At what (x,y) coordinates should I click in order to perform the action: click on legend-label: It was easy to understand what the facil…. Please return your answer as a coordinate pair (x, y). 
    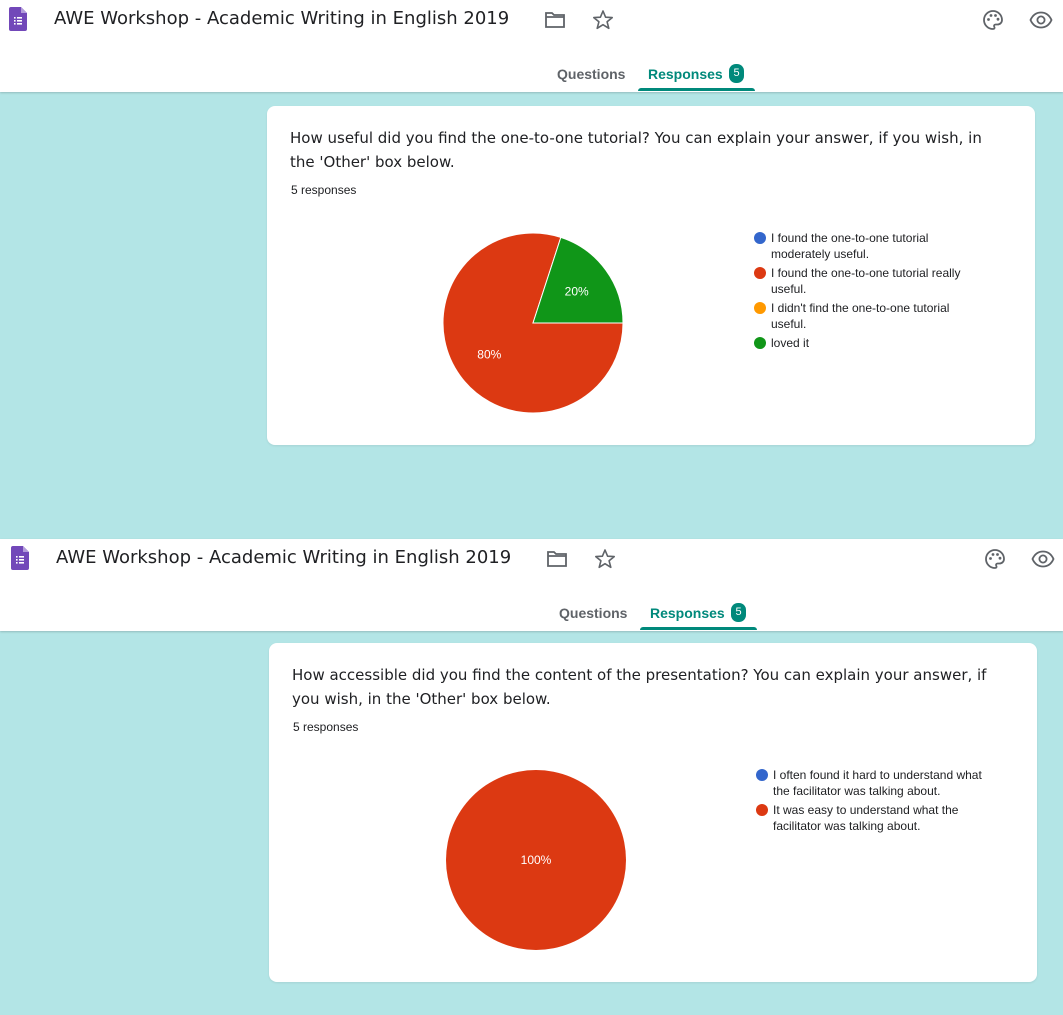
    Looking at the image, I should click on (866, 818).